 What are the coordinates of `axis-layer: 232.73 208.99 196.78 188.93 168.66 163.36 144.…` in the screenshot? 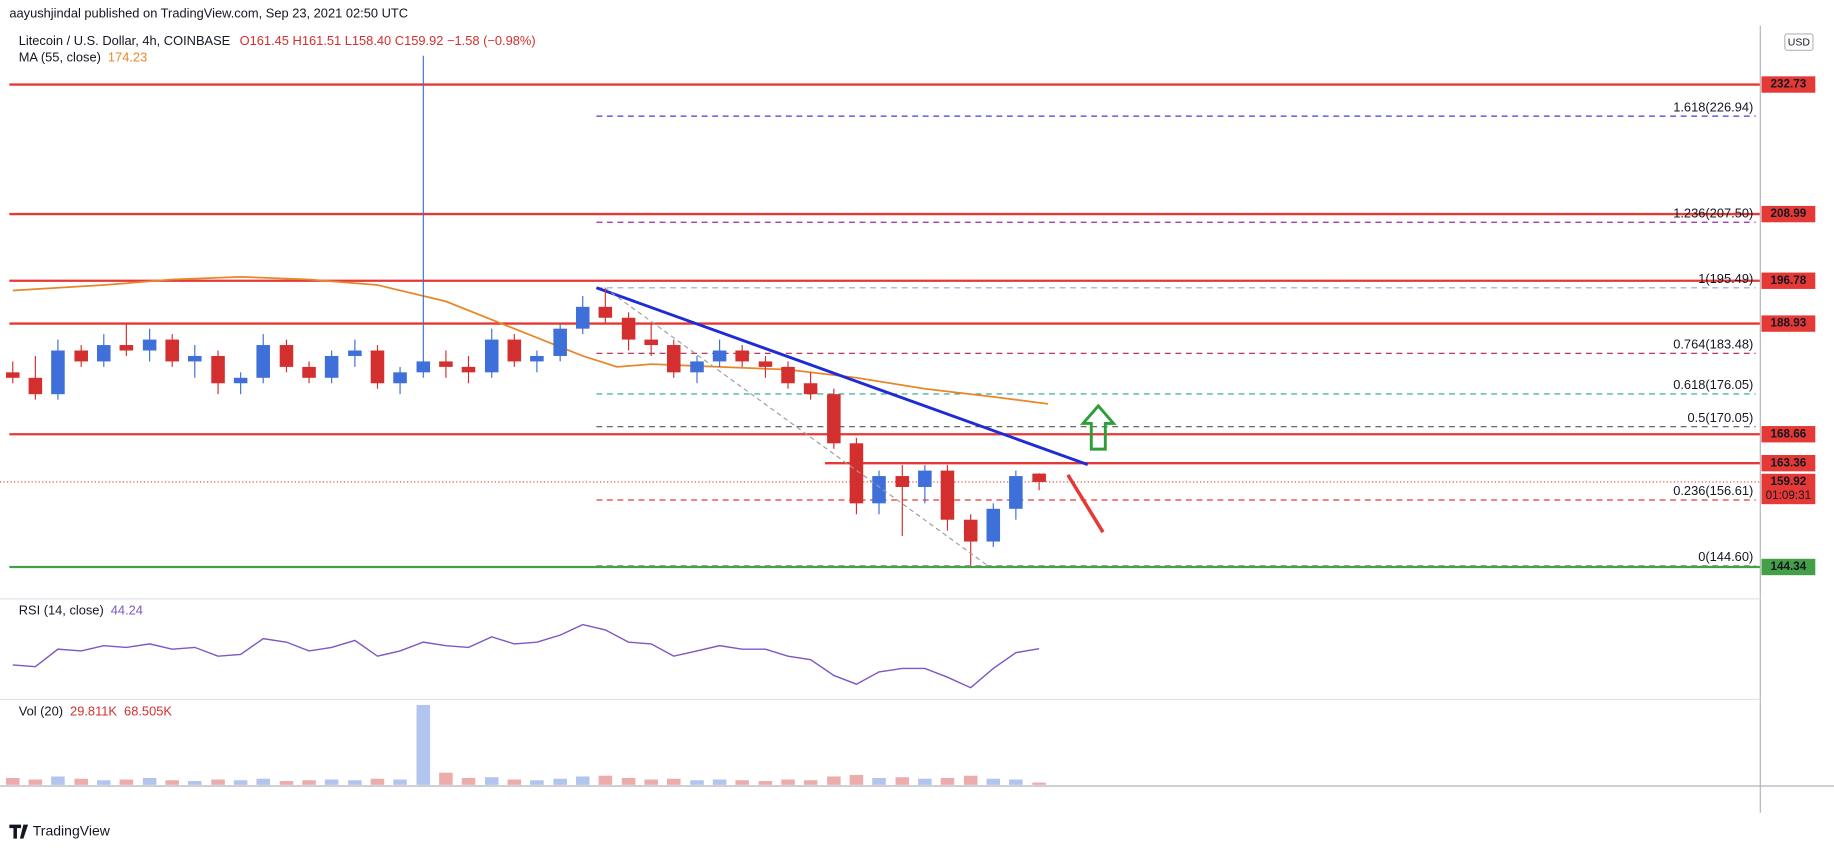 It's located at (1788, 326).